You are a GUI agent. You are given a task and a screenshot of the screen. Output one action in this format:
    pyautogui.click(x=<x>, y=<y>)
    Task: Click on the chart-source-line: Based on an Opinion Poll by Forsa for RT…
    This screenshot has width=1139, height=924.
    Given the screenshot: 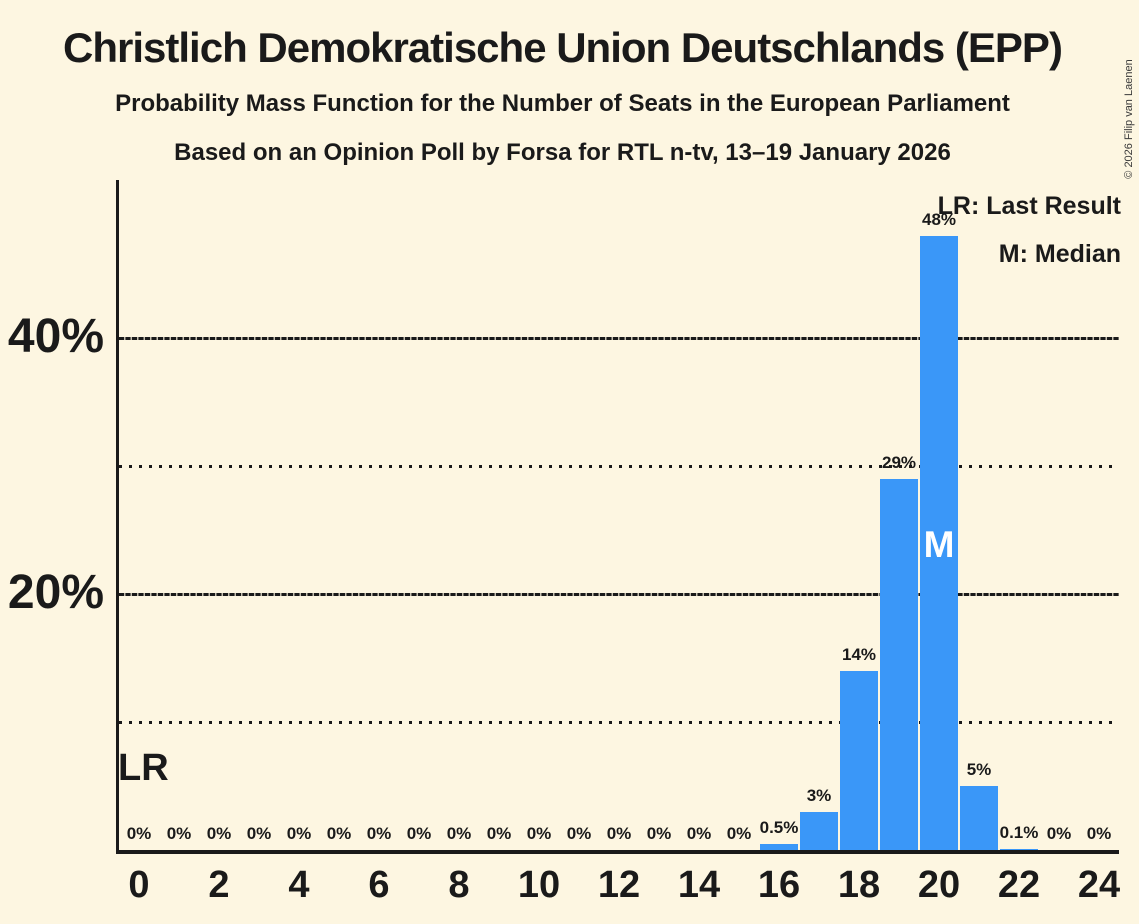 What is the action you would take?
    pyautogui.click(x=562, y=152)
    